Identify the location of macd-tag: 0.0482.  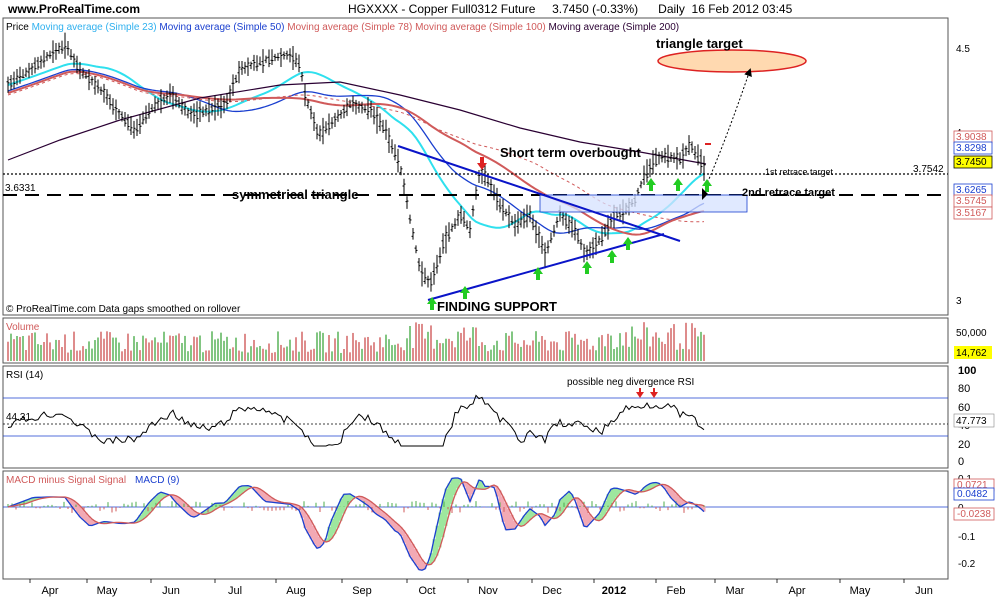
(972, 494).